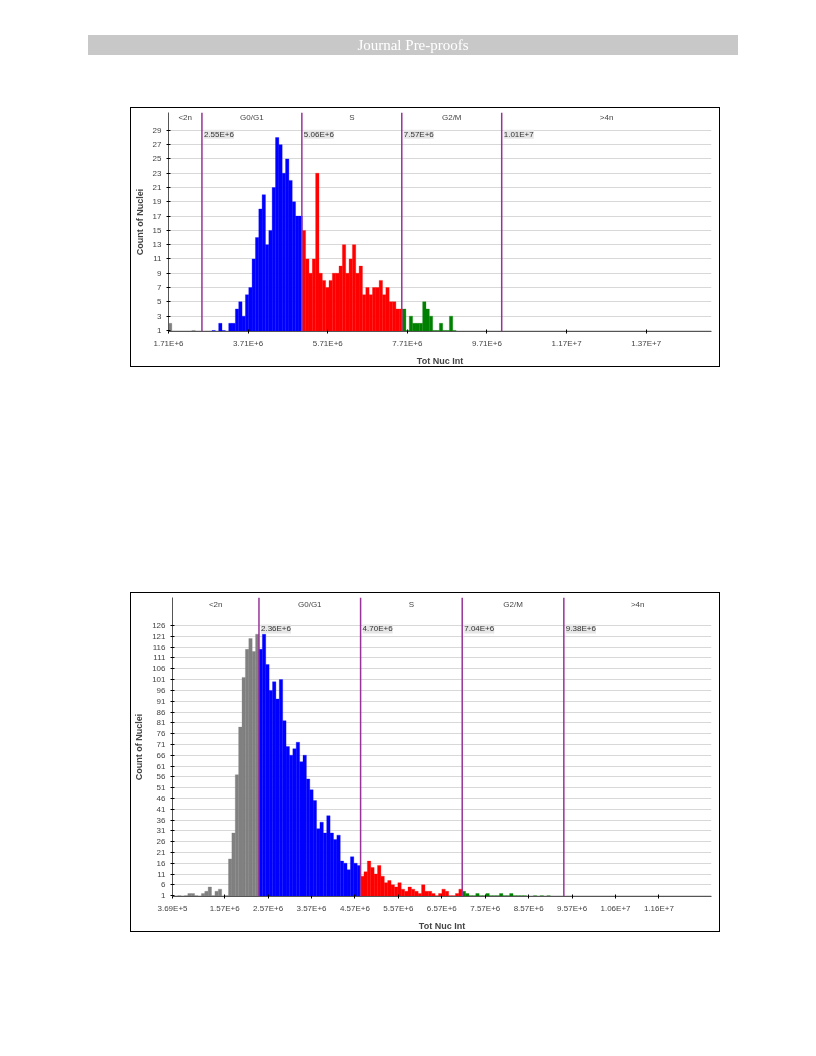 Image resolution: width=816 pixels, height=1056 pixels. Describe the element at coordinates (659, 908) in the screenshot. I see `x-tick-label: 1.16E+7` at that location.